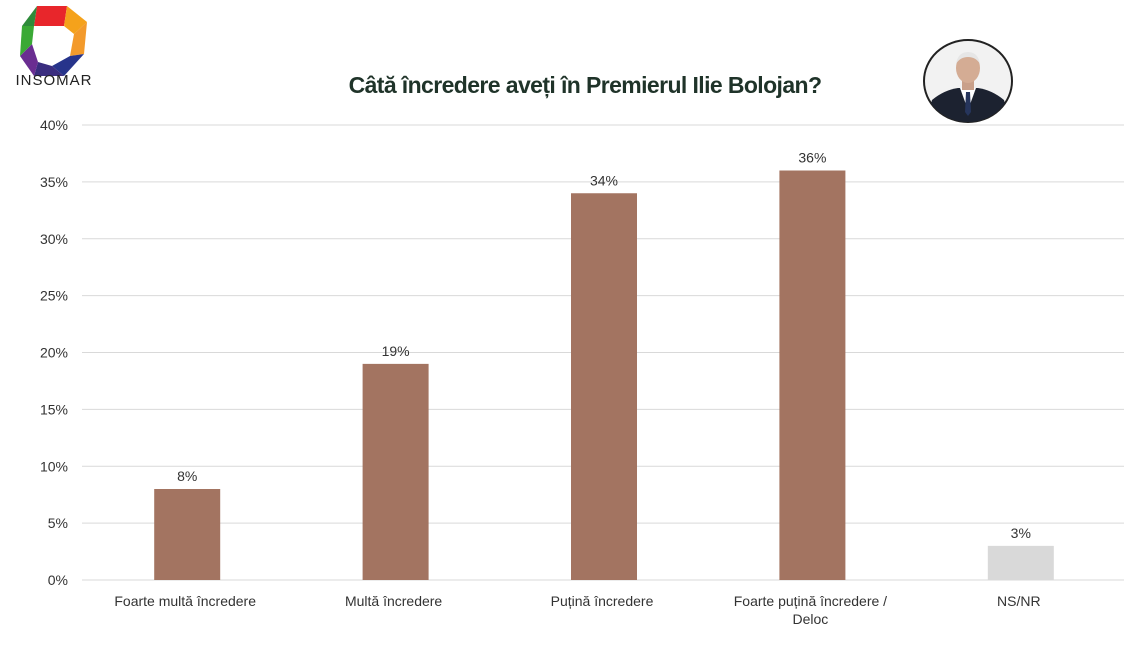 This screenshot has height=652, width=1146. Describe the element at coordinates (58, 580) in the screenshot. I see `y-tick-label: 0%` at that location.